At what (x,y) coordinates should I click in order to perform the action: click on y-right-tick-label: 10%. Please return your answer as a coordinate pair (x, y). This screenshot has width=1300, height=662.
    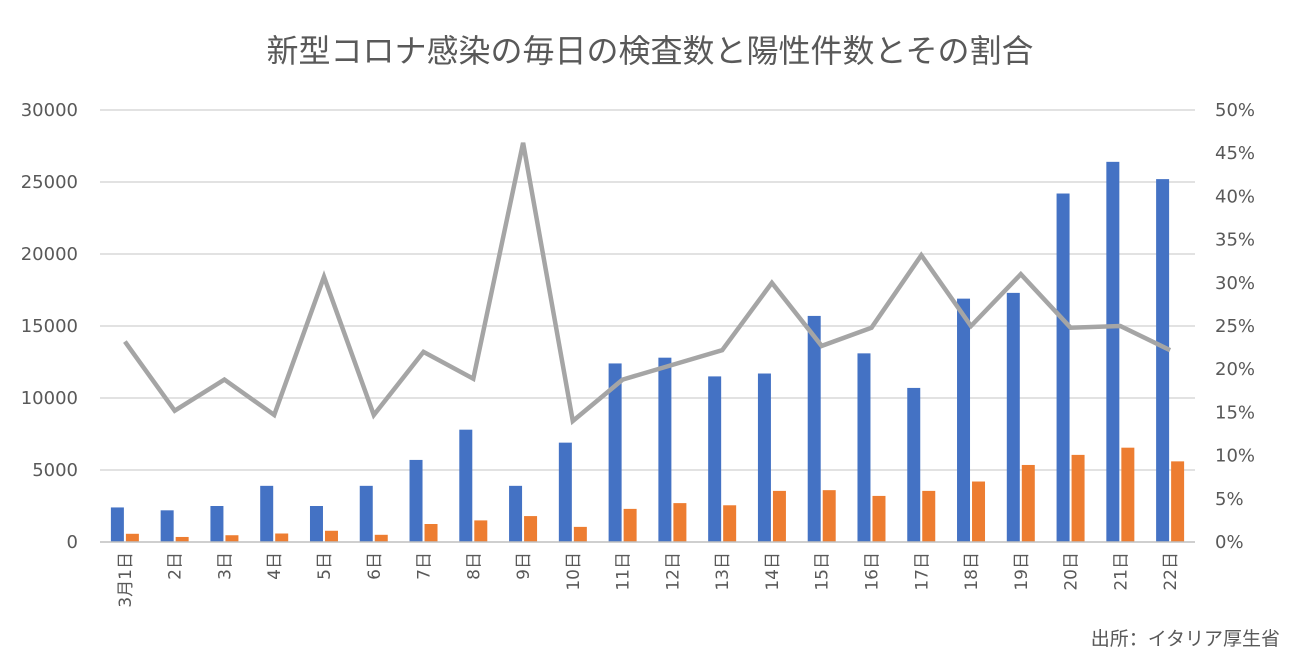
    Looking at the image, I should click on (1235, 456).